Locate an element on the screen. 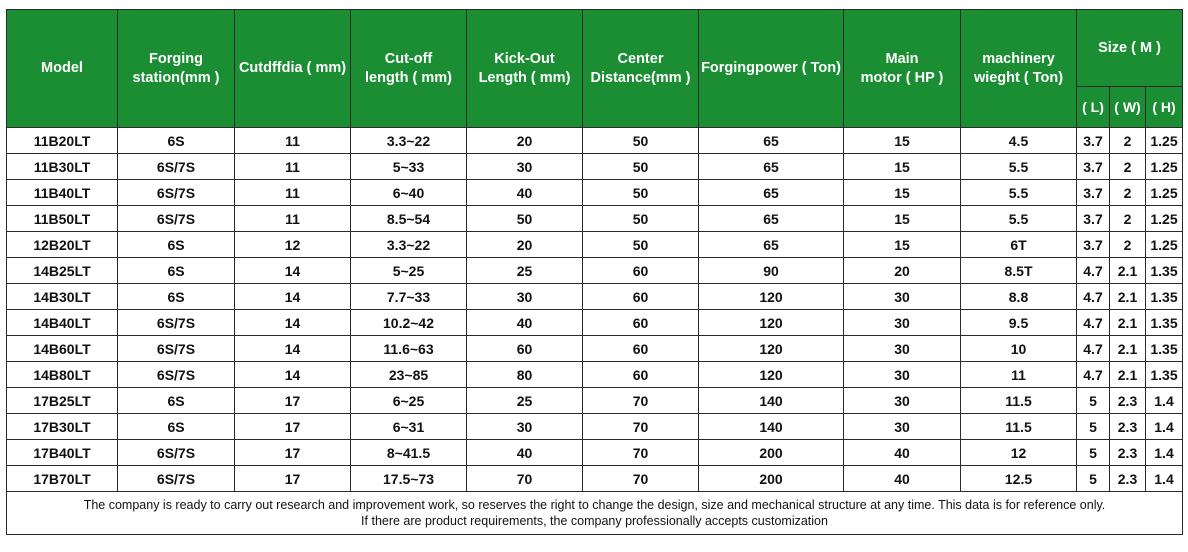  cell-kickout-length: 80 is located at coordinates (524, 374).